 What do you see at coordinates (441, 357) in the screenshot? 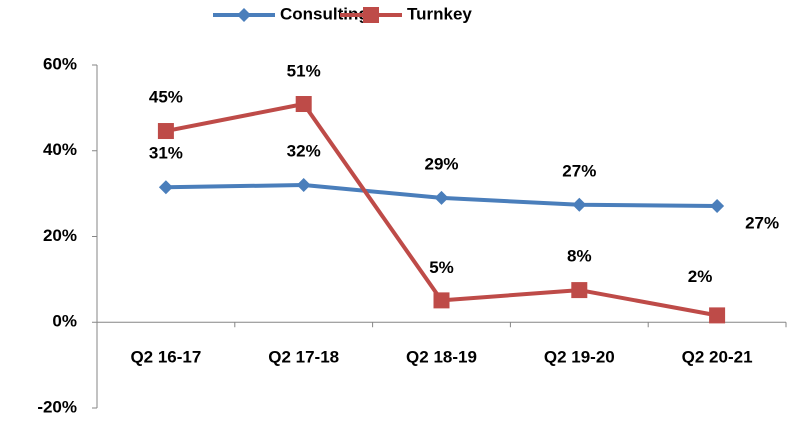
I see `x-tick-label: Q2 18-19` at bounding box center [441, 357].